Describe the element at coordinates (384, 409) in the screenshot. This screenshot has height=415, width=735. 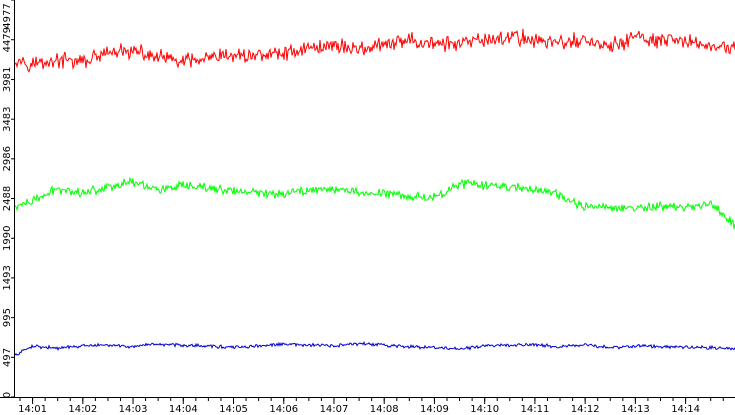
I see `x-tick-label: 14:08` at that location.